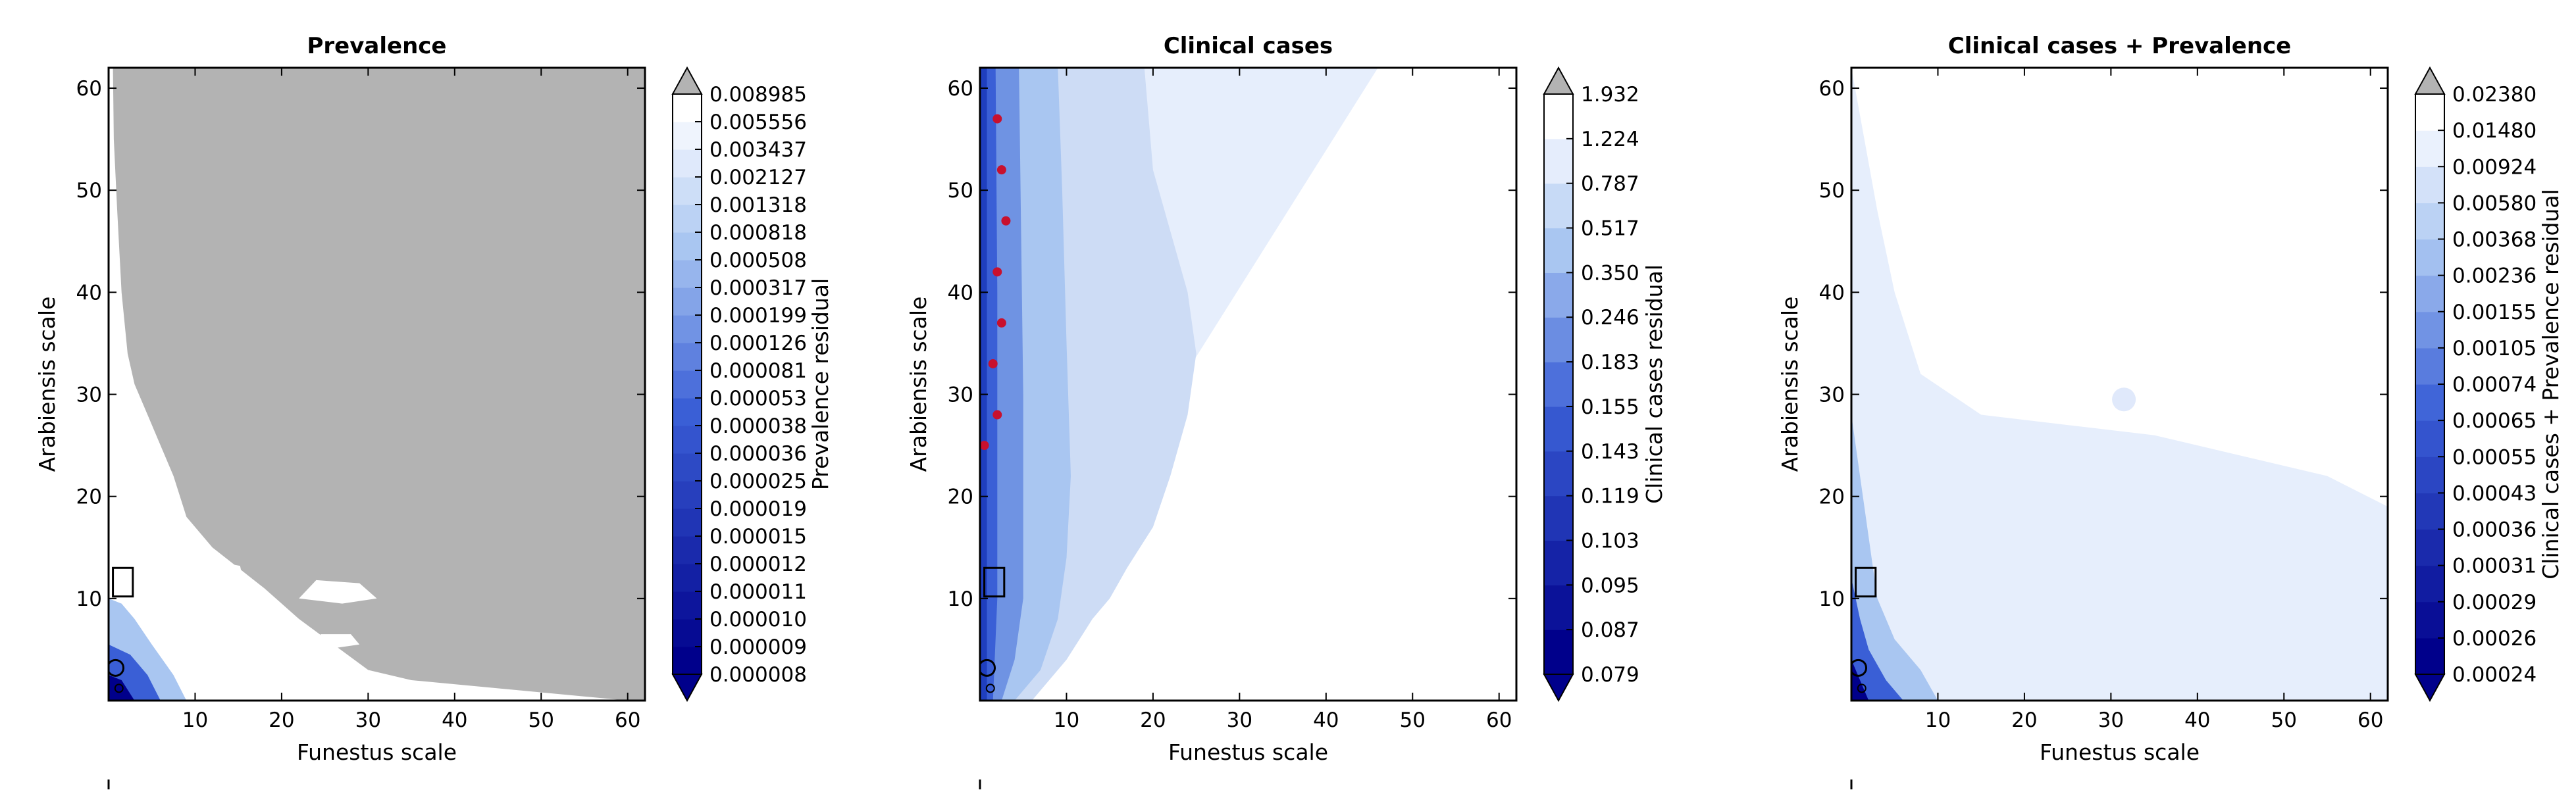 This screenshot has height=792, width=2576. What do you see at coordinates (2494, 421) in the screenshot?
I see `colorbar-tick-label: 0.00065` at bounding box center [2494, 421].